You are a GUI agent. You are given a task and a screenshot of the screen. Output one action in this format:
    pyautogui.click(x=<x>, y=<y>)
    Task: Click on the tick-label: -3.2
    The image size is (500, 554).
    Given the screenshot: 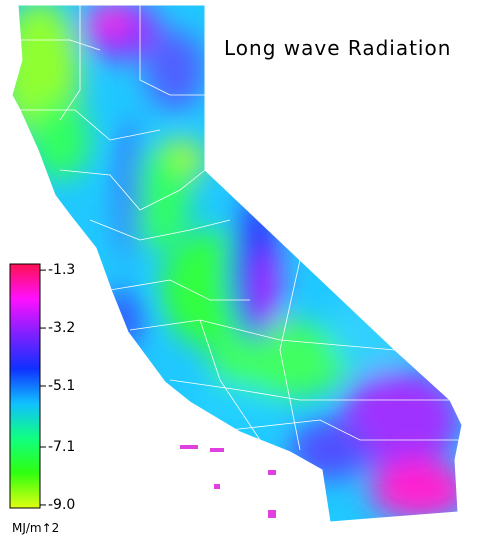 What is the action you would take?
    pyautogui.click(x=61, y=328)
    